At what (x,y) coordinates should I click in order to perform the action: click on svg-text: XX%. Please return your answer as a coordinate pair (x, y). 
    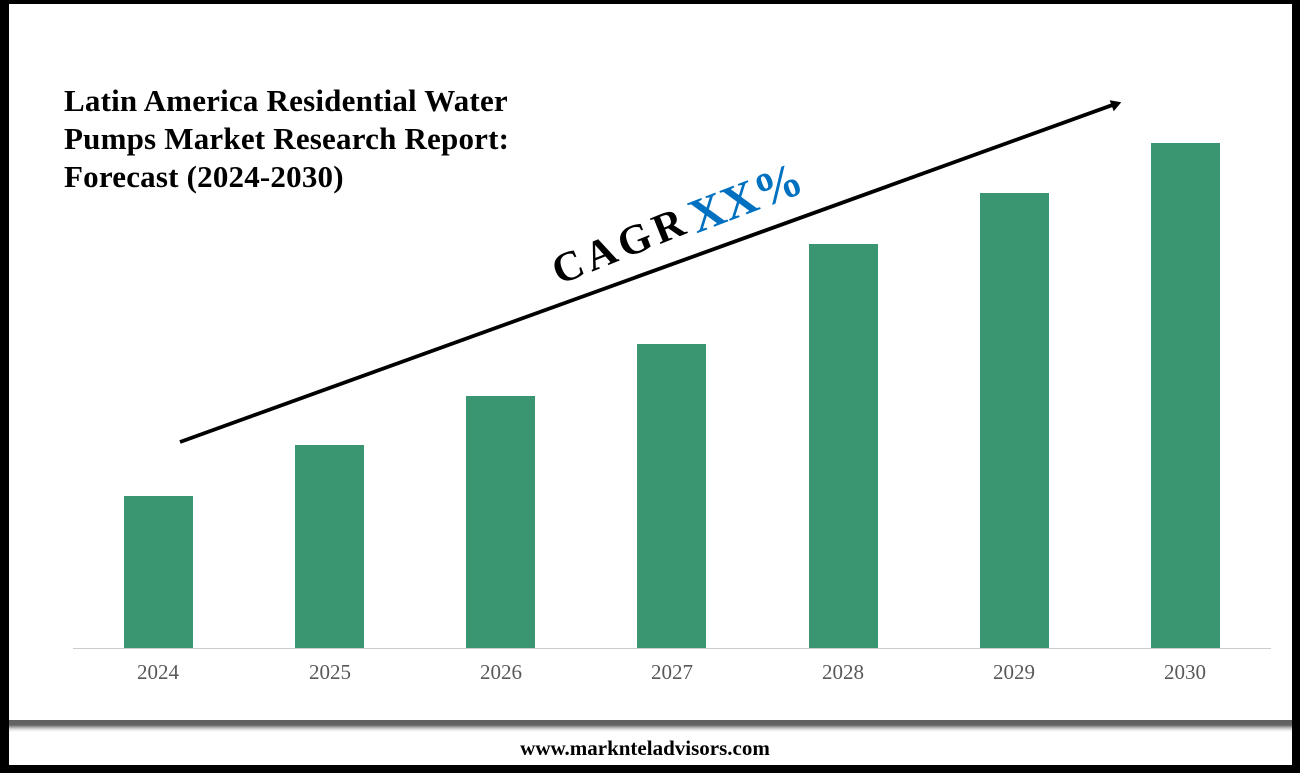
    Looking at the image, I should click on (745, 198).